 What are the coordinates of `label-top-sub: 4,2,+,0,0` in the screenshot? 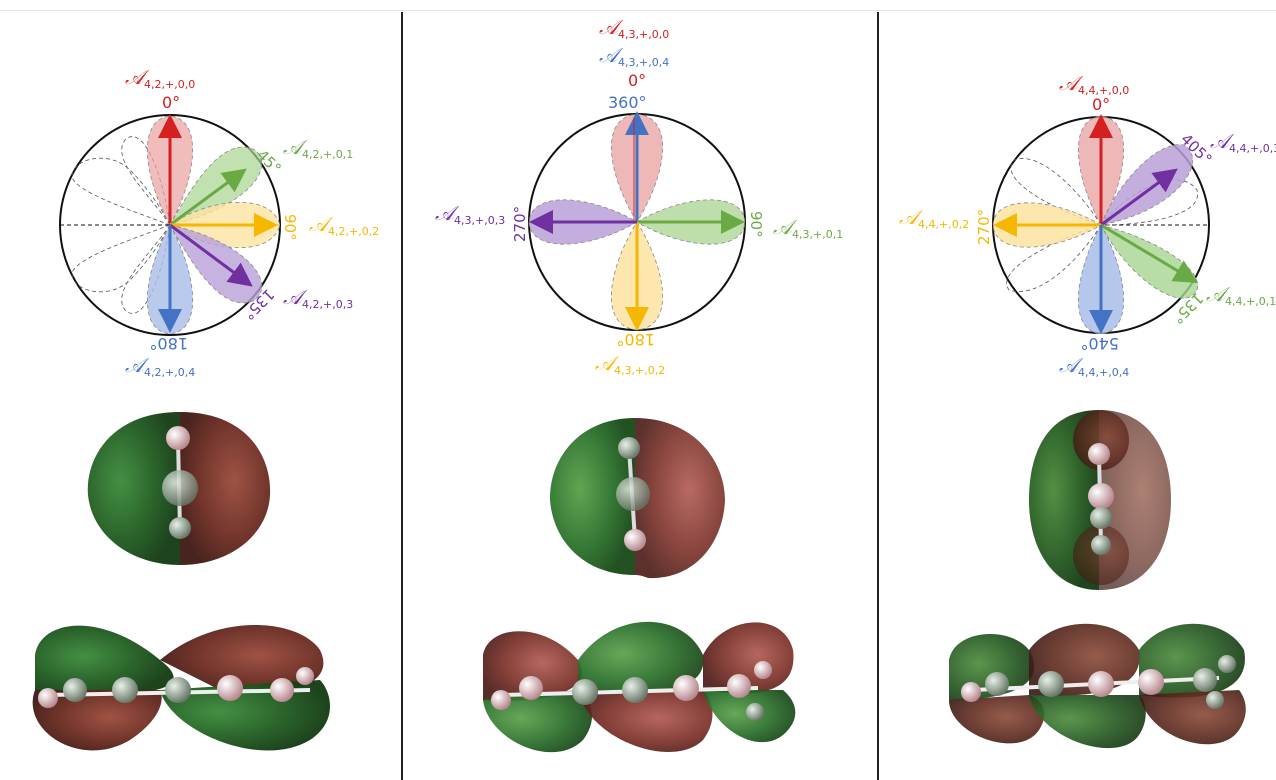 It's located at (169, 84).